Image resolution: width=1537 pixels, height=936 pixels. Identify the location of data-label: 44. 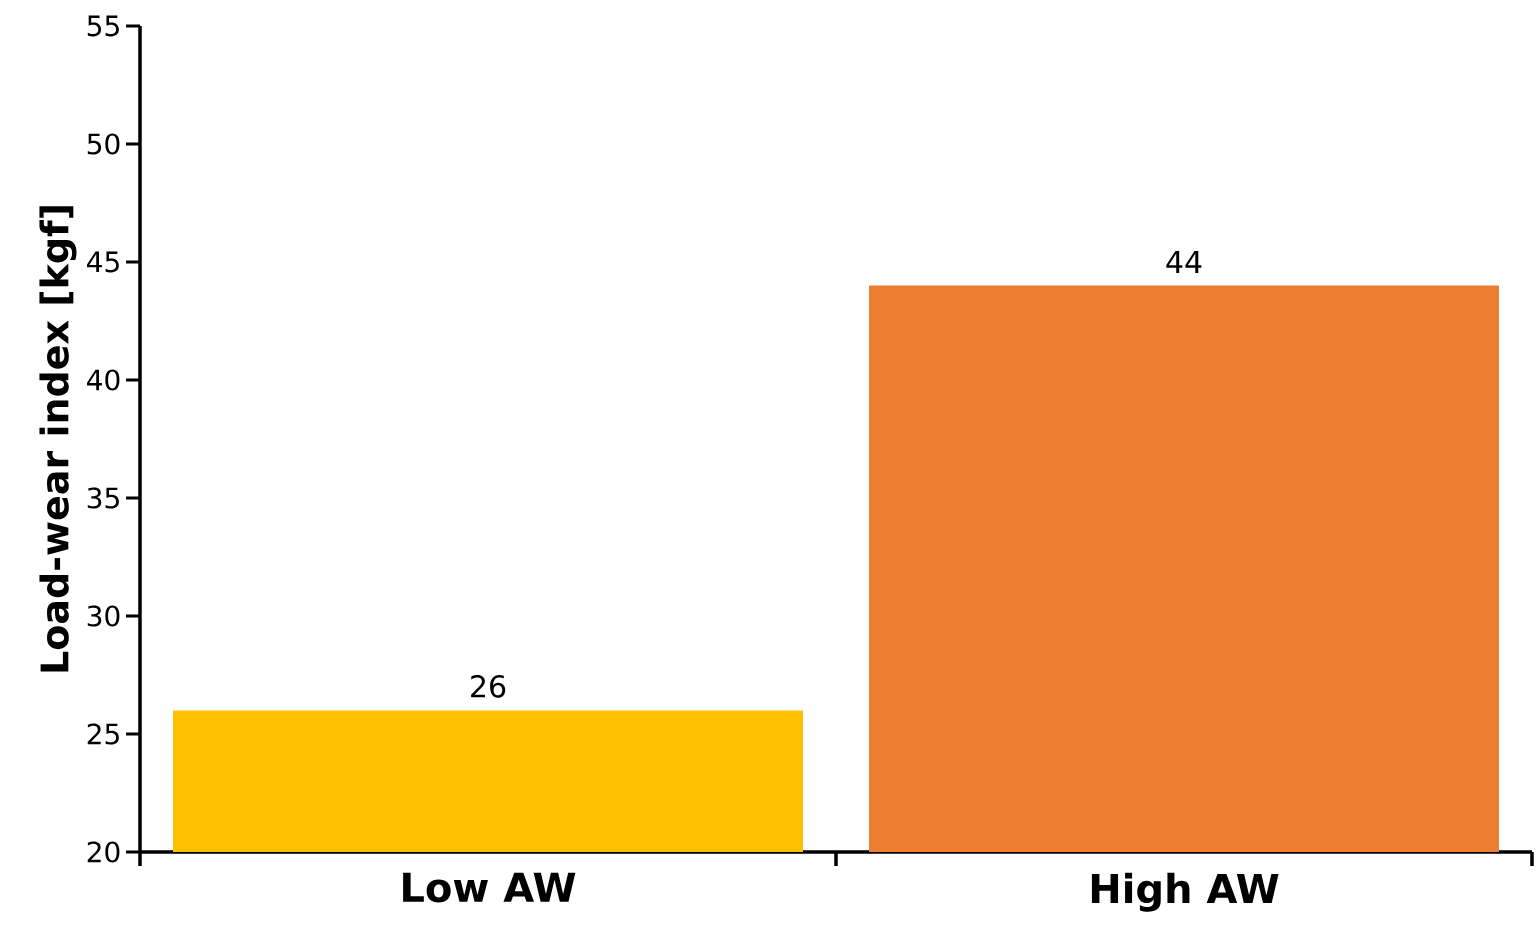
(1184, 262).